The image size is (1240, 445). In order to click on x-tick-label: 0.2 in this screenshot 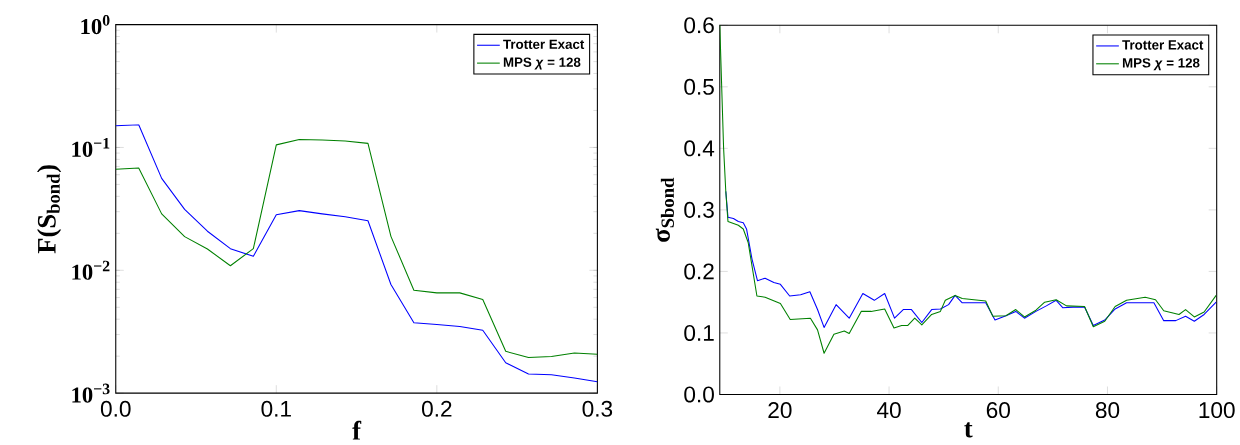, I will do `click(436, 408)`.